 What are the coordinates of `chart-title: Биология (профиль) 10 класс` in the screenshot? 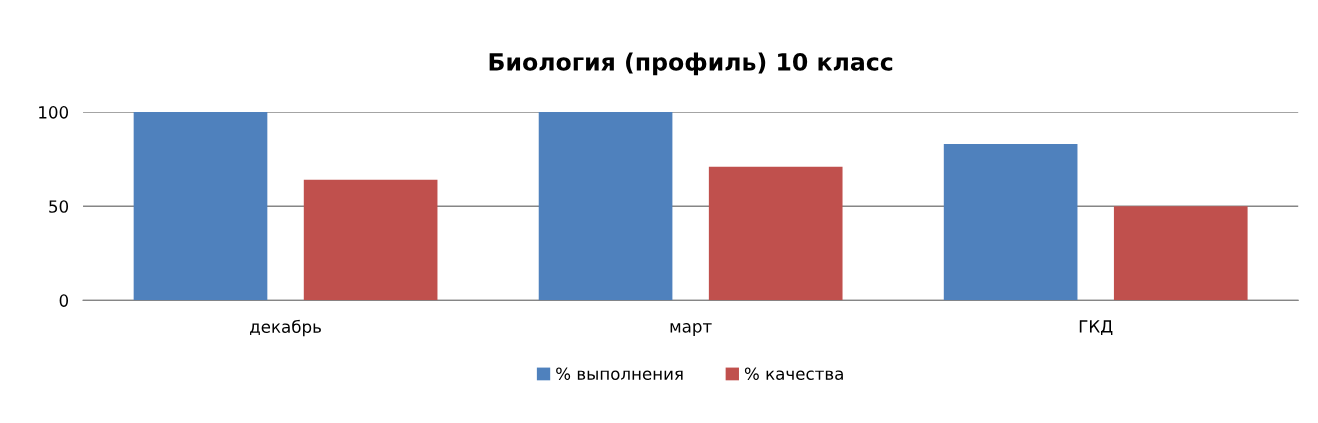 It's located at (691, 64).